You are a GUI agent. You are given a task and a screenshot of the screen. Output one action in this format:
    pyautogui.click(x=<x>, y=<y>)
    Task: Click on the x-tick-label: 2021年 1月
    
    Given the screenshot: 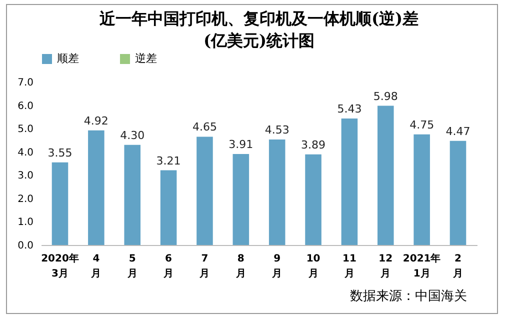 What is the action you would take?
    pyautogui.click(x=421, y=266)
    